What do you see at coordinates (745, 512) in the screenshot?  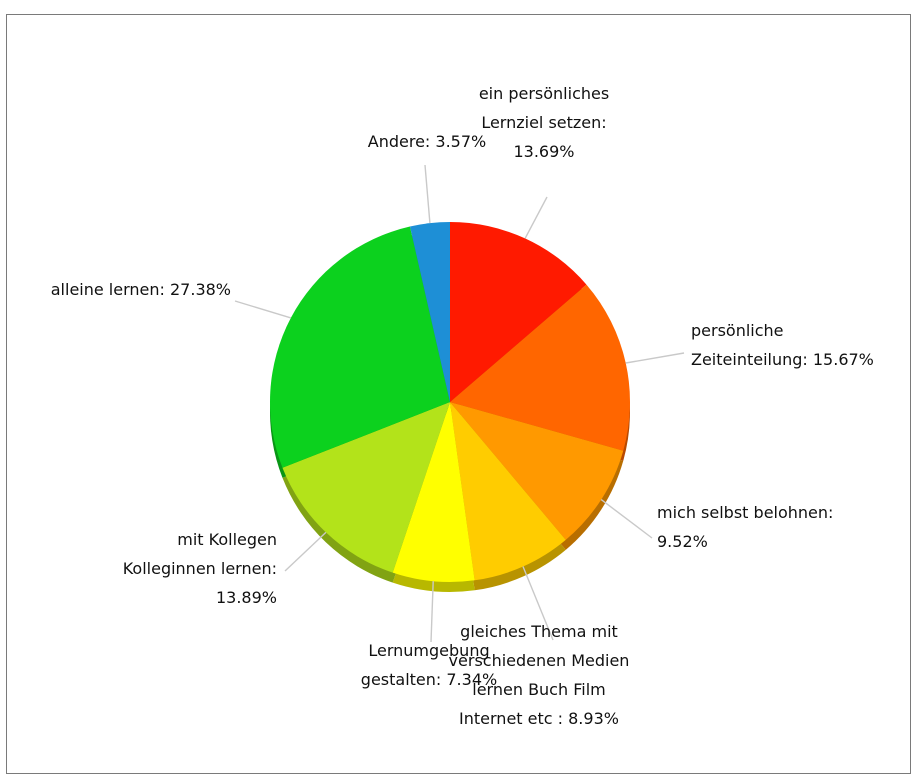 I see `pie-label-line: mich selbst belohnen:` at bounding box center [745, 512].